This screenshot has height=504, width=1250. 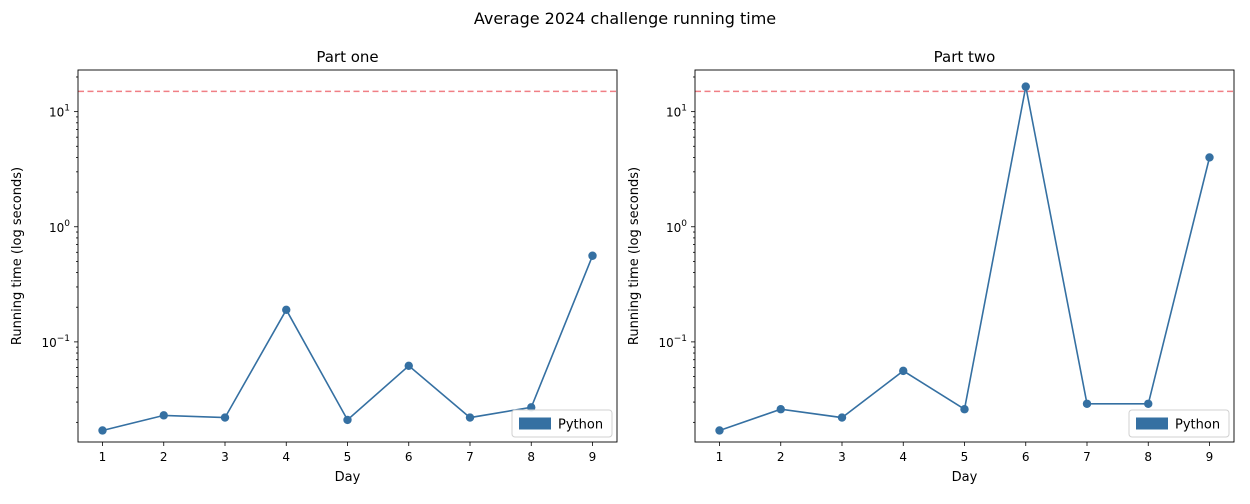 I want to click on series-line, so click(x=348, y=343).